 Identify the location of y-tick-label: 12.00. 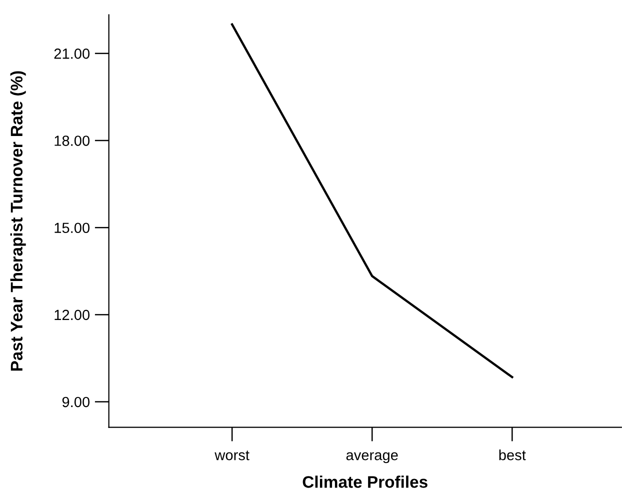
(72, 315).